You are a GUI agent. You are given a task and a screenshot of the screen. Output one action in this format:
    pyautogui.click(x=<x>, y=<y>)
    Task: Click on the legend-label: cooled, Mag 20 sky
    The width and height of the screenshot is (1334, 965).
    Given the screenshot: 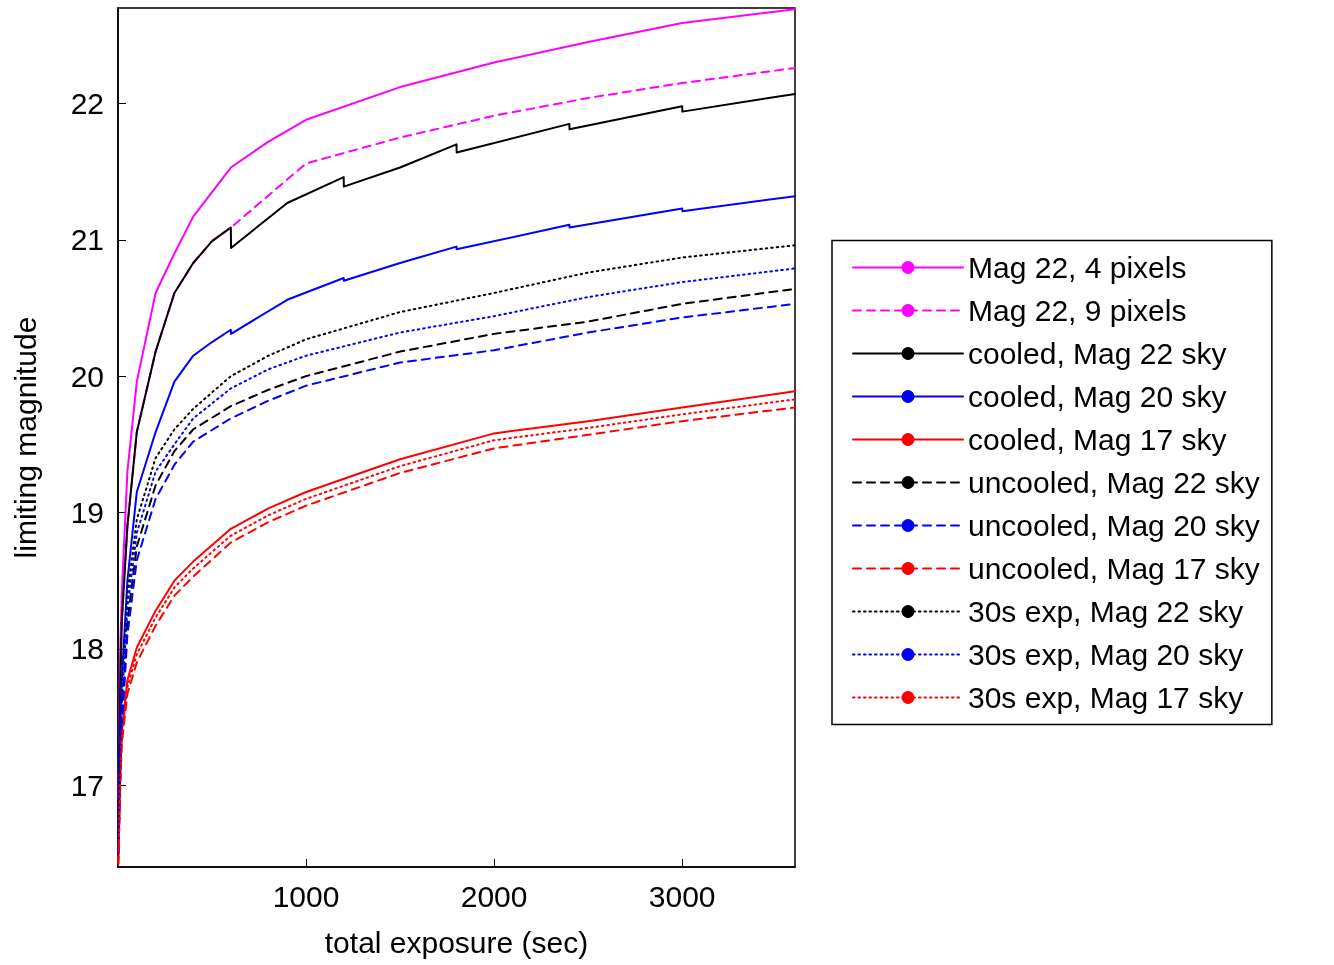 What is the action you would take?
    pyautogui.click(x=1097, y=396)
    